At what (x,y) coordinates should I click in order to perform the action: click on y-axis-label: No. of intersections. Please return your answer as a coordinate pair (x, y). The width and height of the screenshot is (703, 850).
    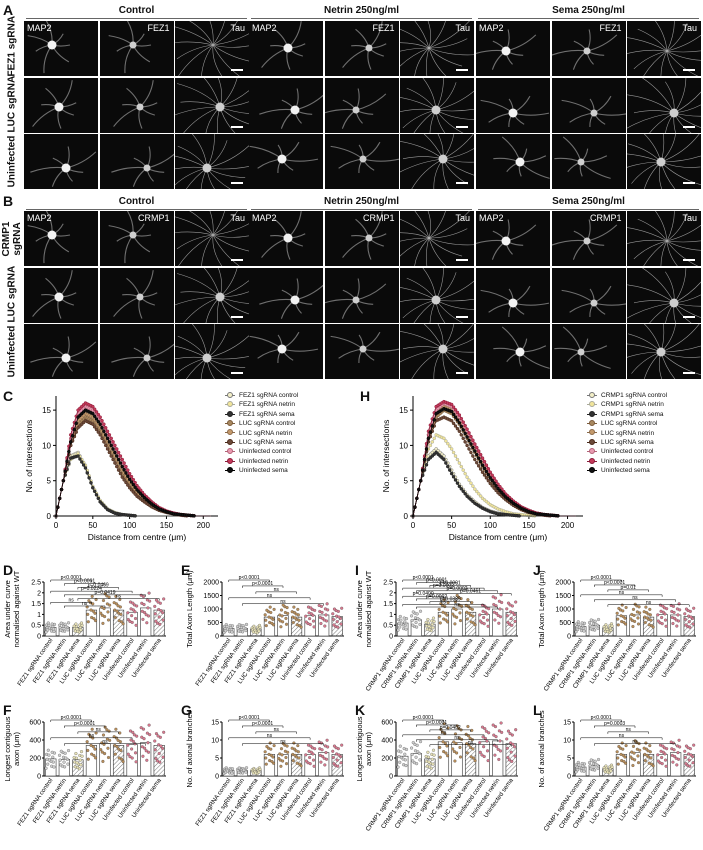
    Looking at the image, I should click on (386, 456).